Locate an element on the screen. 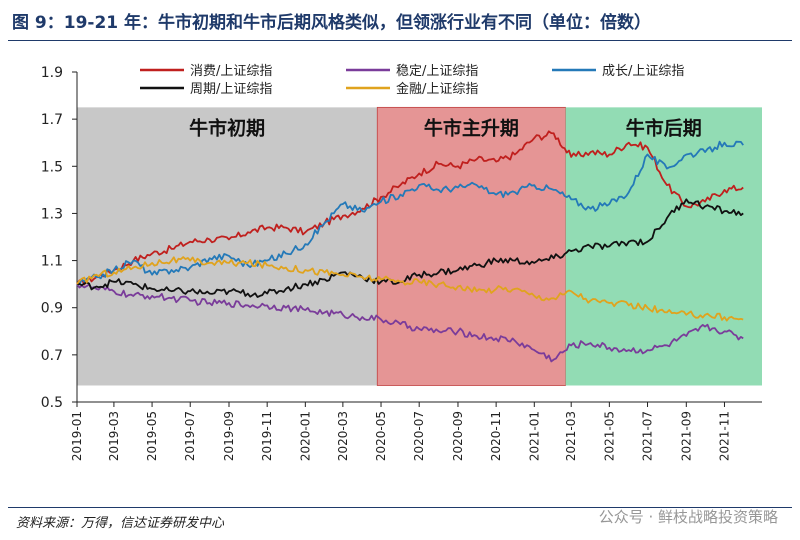 This screenshot has height=540, width=800. period-region-labels: 牛市初期 牛市主升期 牛市后期 is located at coordinates (445, 127).